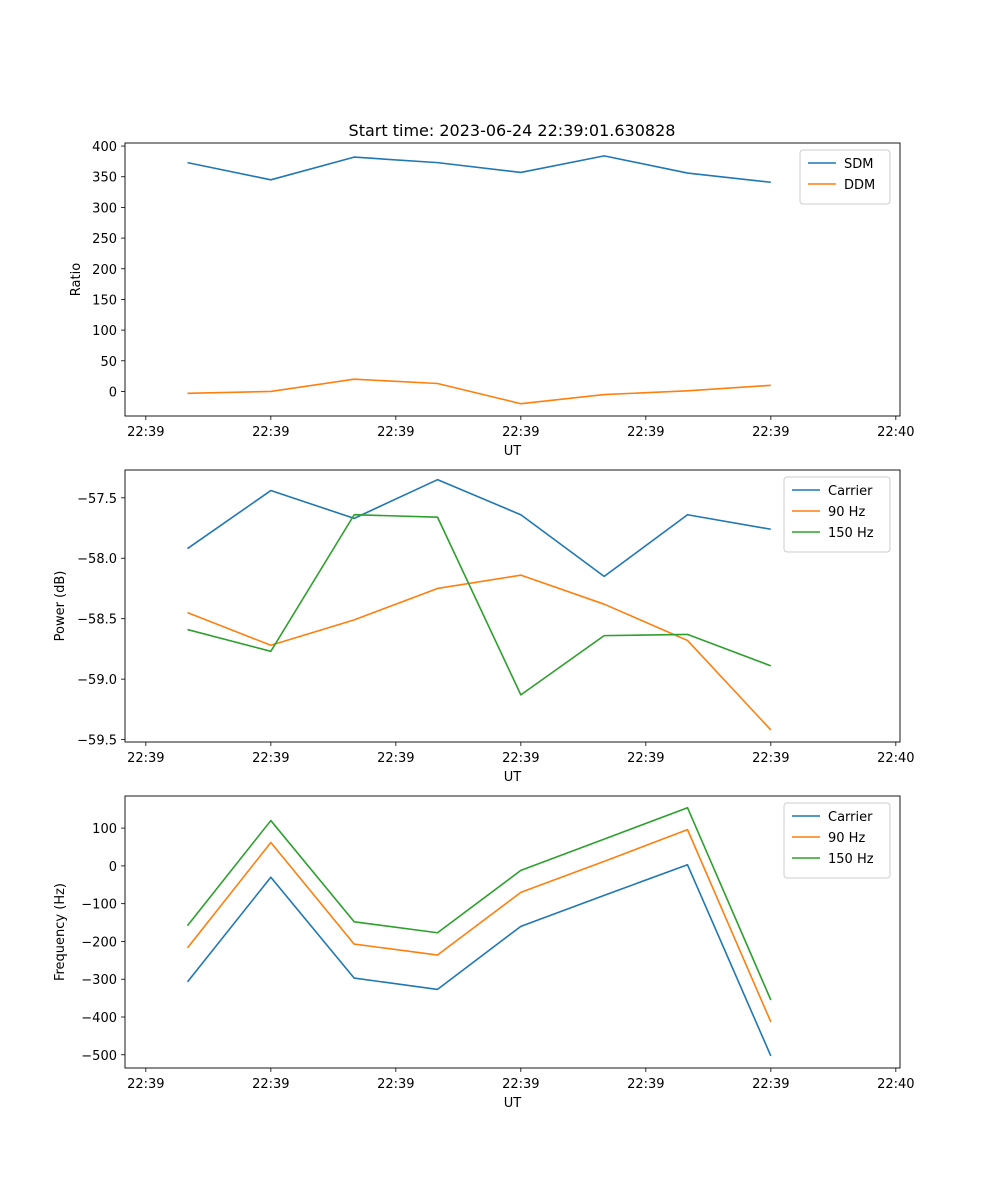 The width and height of the screenshot is (1000, 1200). What do you see at coordinates (104, 208) in the screenshot?
I see `y-tick-label: 300` at bounding box center [104, 208].